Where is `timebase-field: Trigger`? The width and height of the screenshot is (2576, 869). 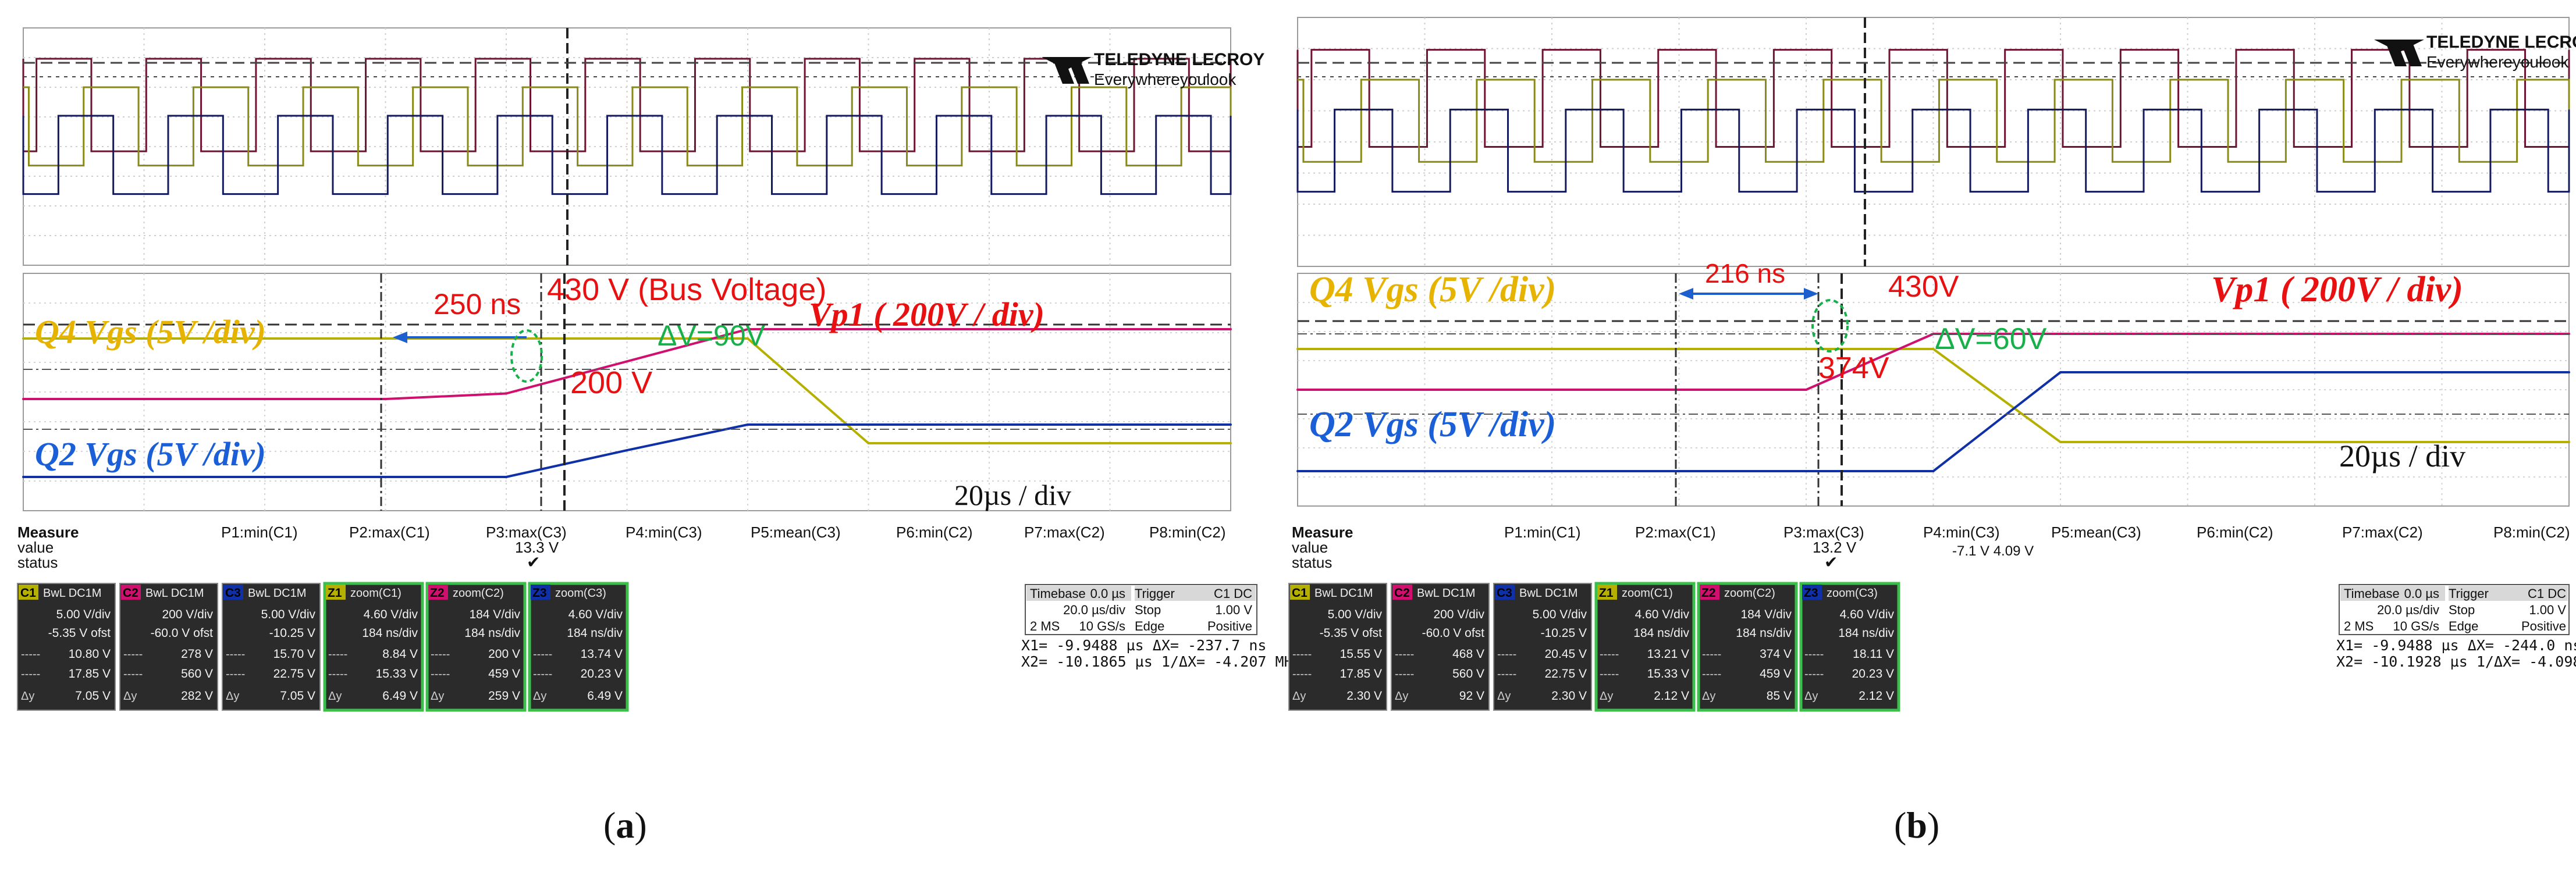 timebase-field: Trigger is located at coordinates (1155, 593).